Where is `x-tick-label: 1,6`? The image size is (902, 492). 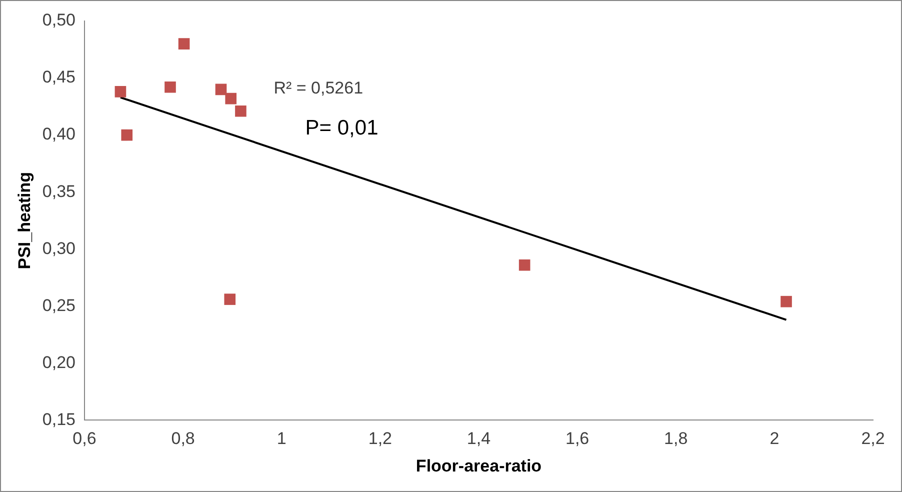 x-tick-label: 1,6 is located at coordinates (577, 438).